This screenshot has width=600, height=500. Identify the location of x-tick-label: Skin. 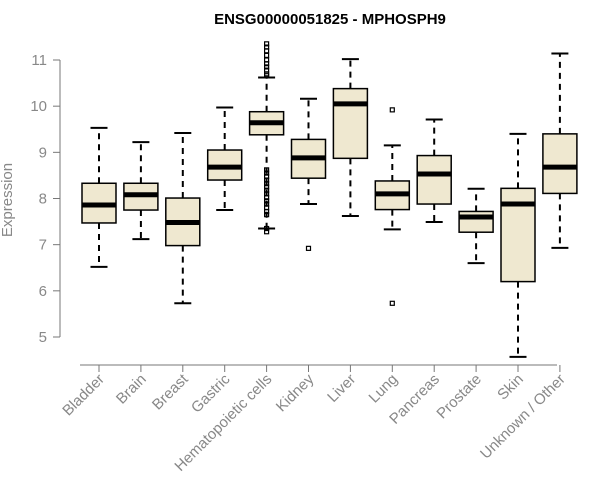
(510, 387).